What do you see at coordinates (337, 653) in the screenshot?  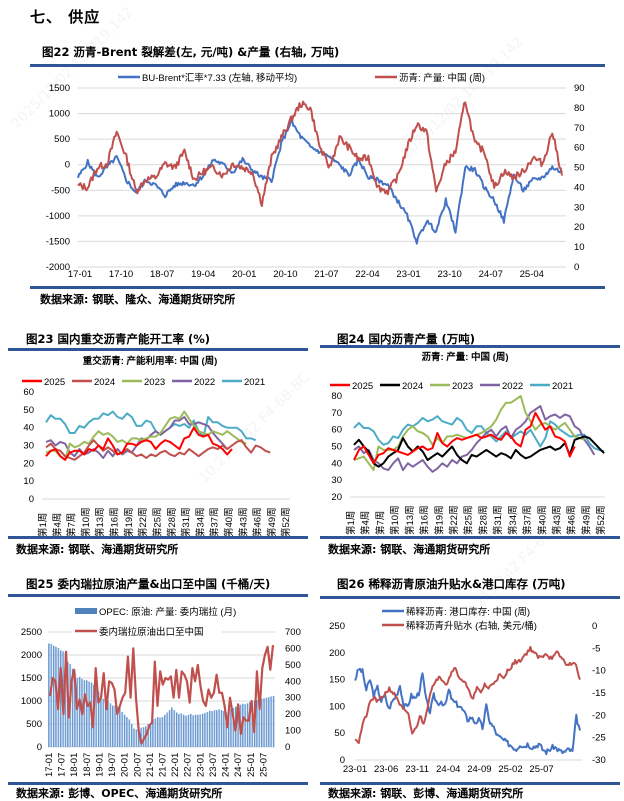 I see `y-tick-left: 200` at bounding box center [337, 653].